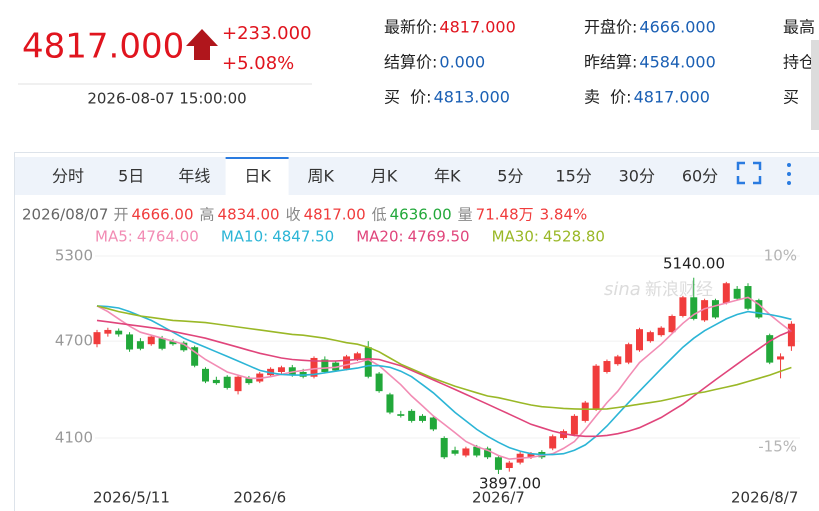  I want to click on right-axis-label: 10%, so click(780, 256).